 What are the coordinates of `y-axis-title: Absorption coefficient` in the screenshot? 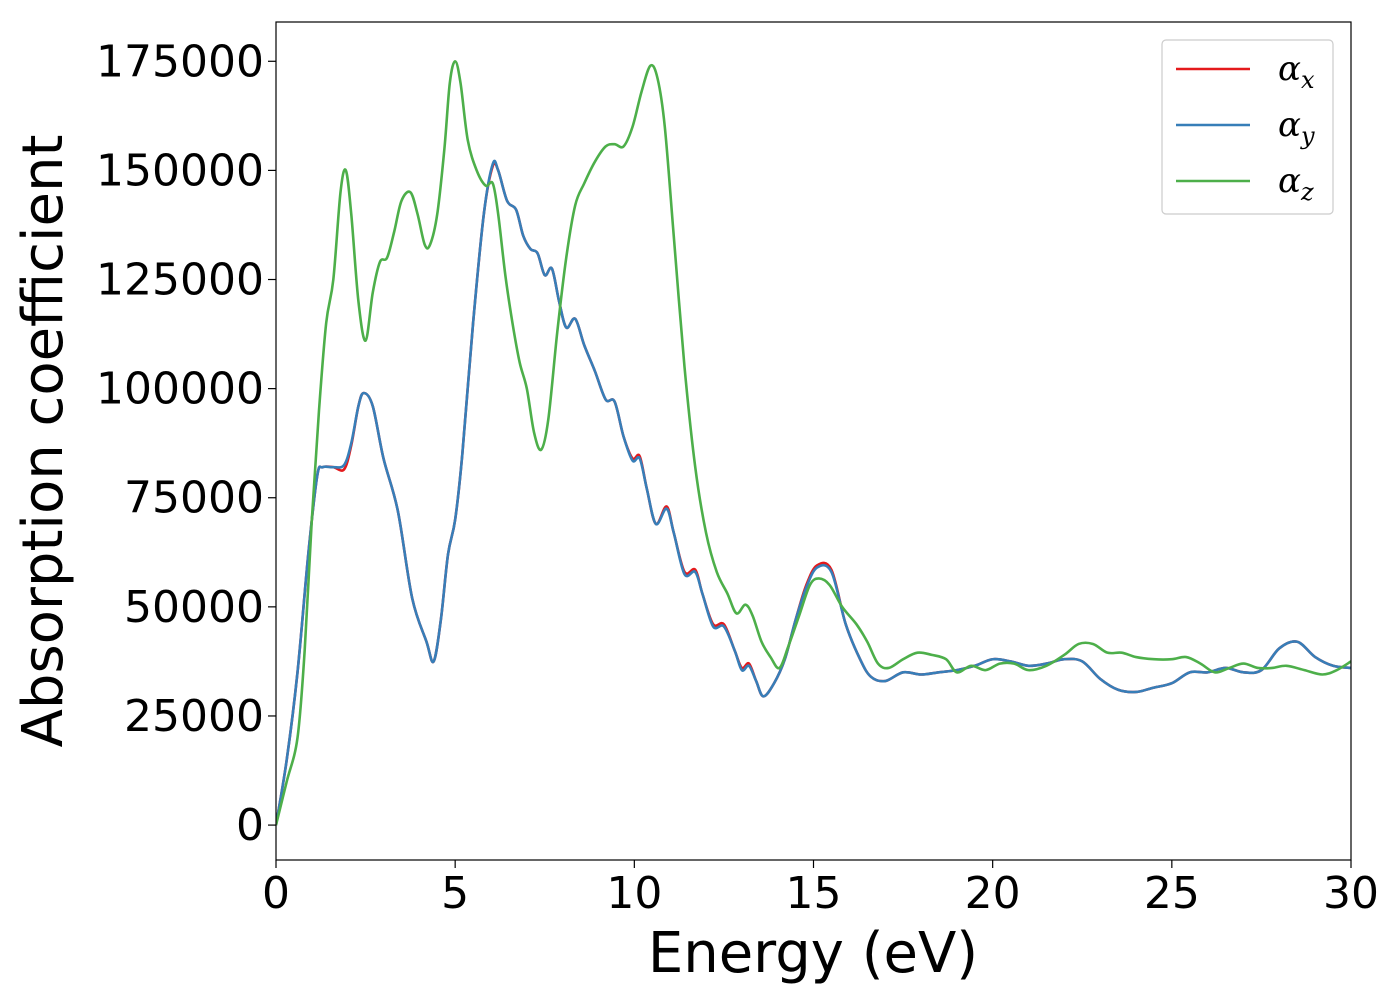 It's located at (43, 441).